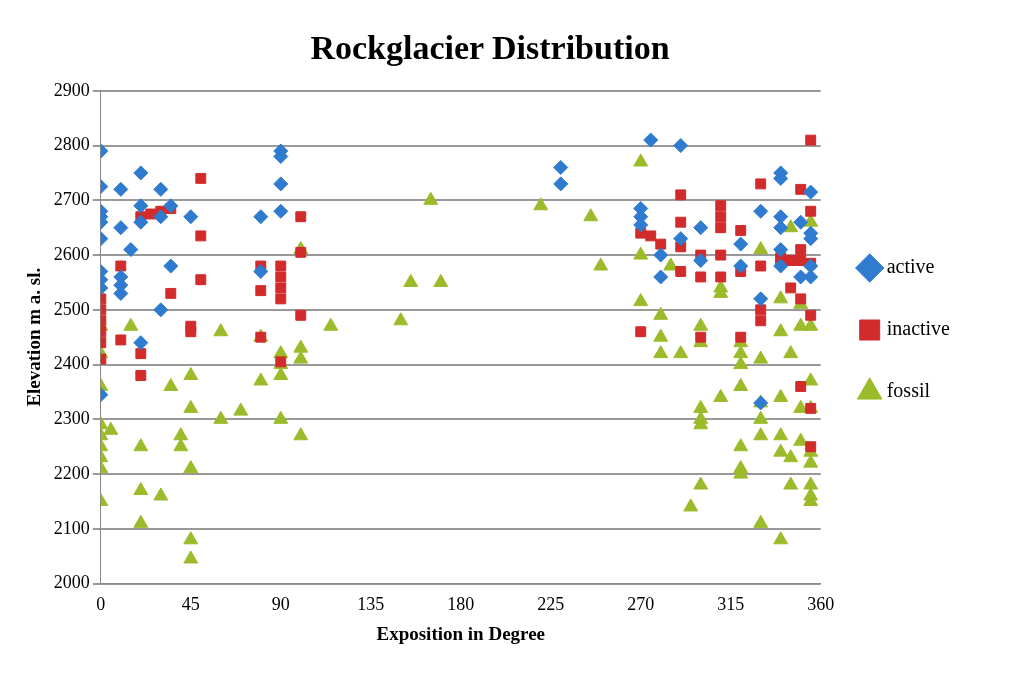  What do you see at coordinates (490, 48) in the screenshot?
I see `chart-title: Rockglacier Distribution` at bounding box center [490, 48].